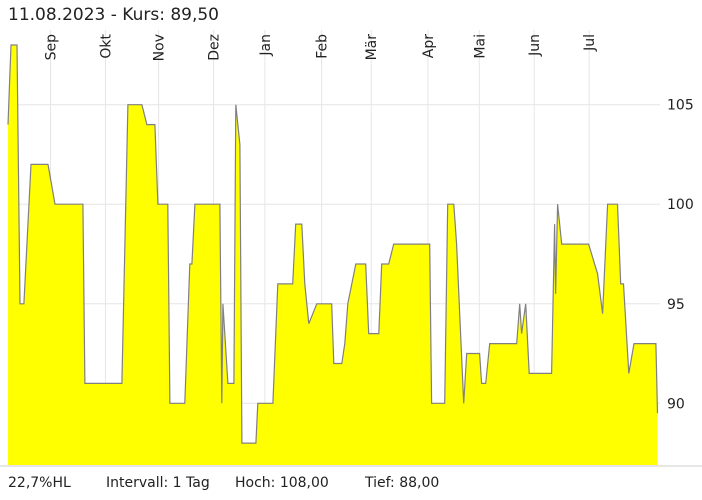 The image size is (702, 500). I want to click on y-tick-label: 105, so click(680, 106).